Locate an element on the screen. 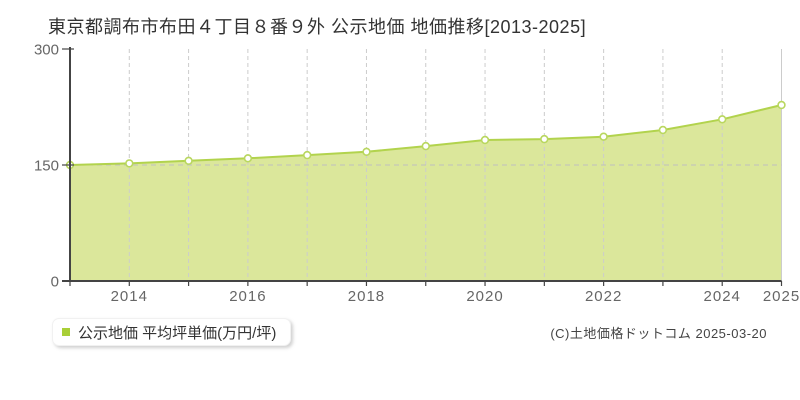 The image size is (800, 400). x-tick-label-2024: 2024 is located at coordinates (722, 296).